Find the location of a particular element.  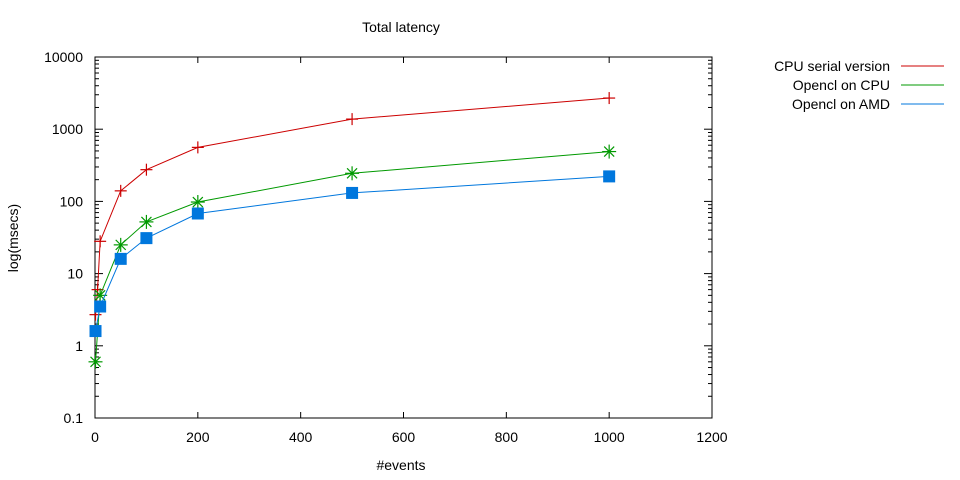

legend-entry: Opencl on CPU is located at coordinates (868, 85).